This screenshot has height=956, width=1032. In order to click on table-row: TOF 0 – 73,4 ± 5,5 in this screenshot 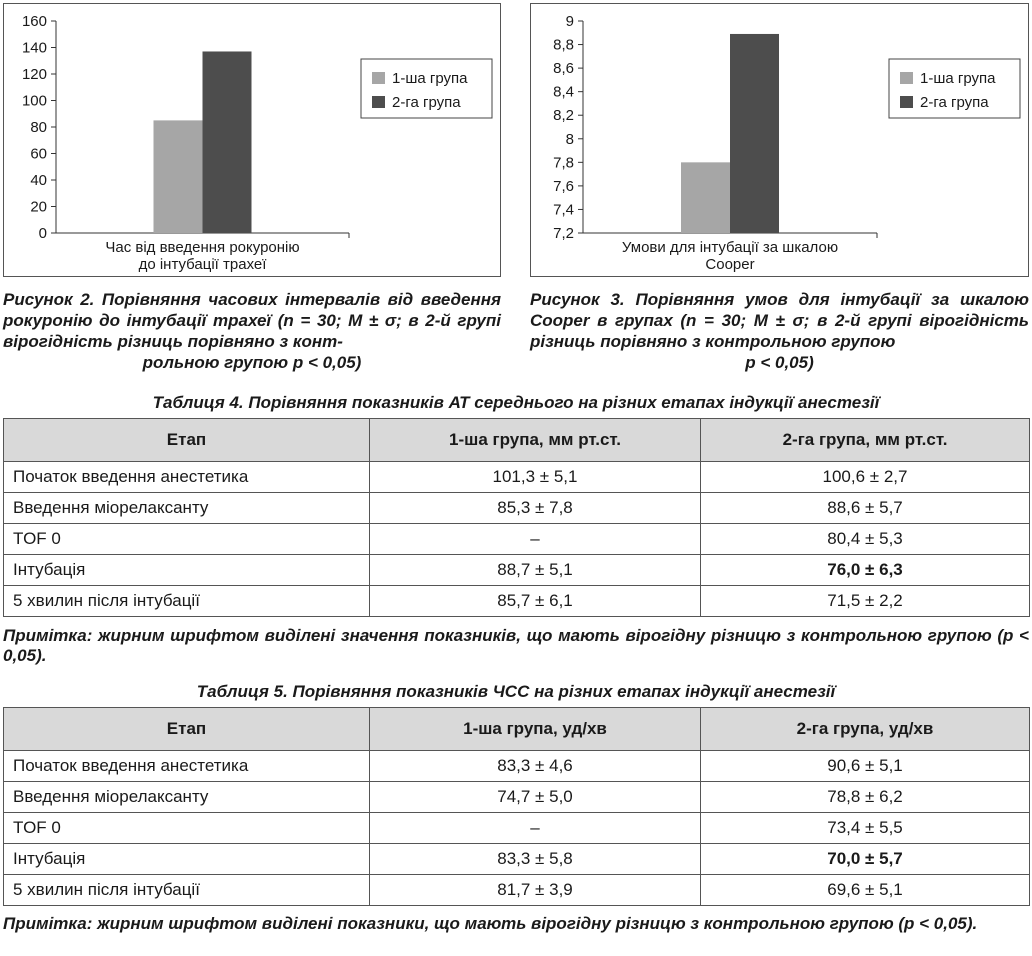, I will do `click(516, 828)`.